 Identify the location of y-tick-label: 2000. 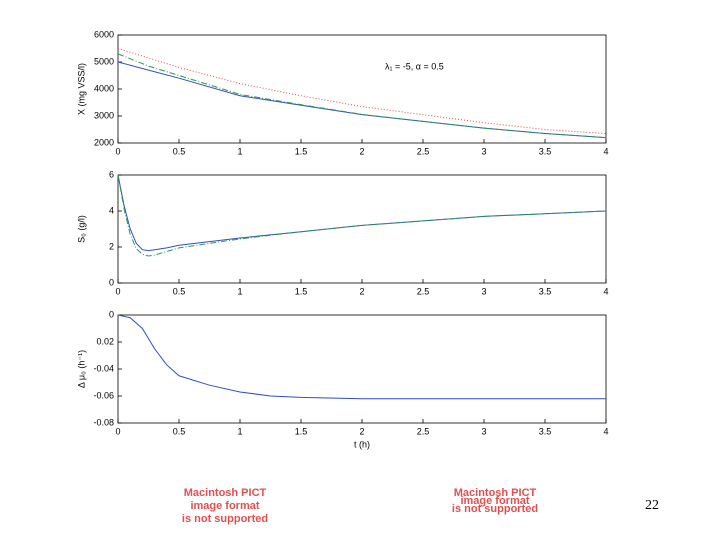
(104, 142).